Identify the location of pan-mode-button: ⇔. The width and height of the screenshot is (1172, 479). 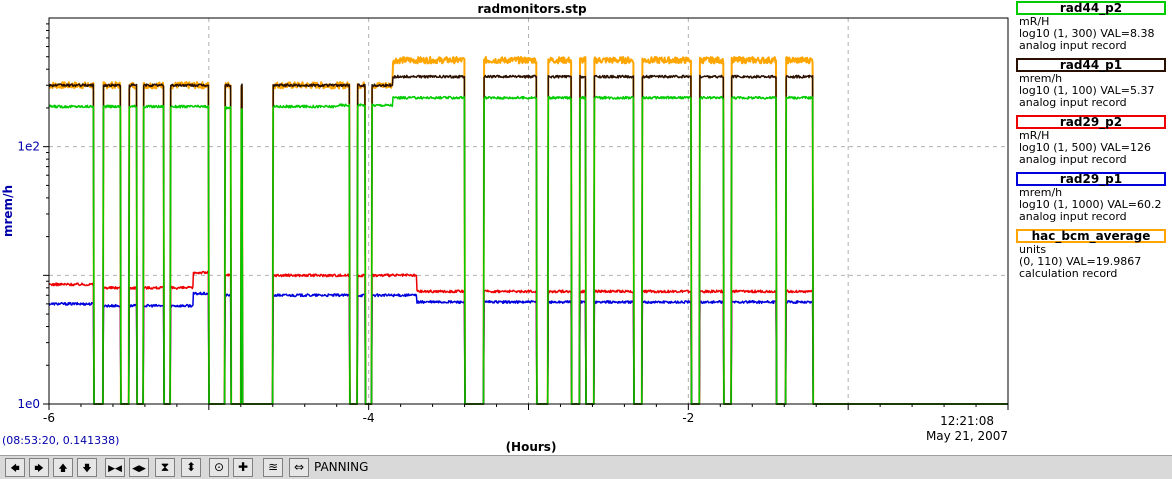
(299, 467).